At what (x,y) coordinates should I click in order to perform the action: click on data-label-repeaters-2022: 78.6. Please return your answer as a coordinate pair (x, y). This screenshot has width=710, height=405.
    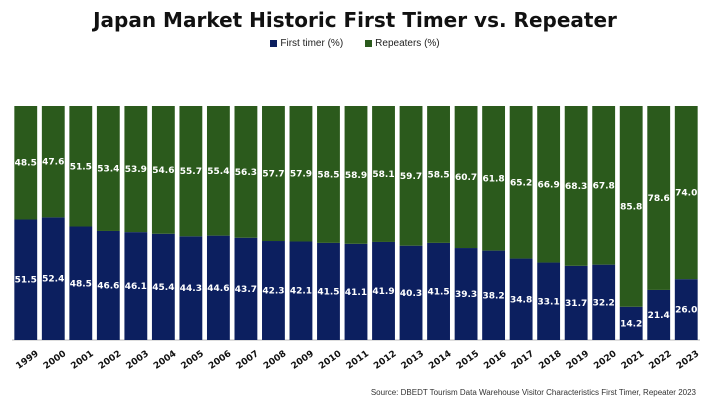
    Looking at the image, I should click on (659, 199).